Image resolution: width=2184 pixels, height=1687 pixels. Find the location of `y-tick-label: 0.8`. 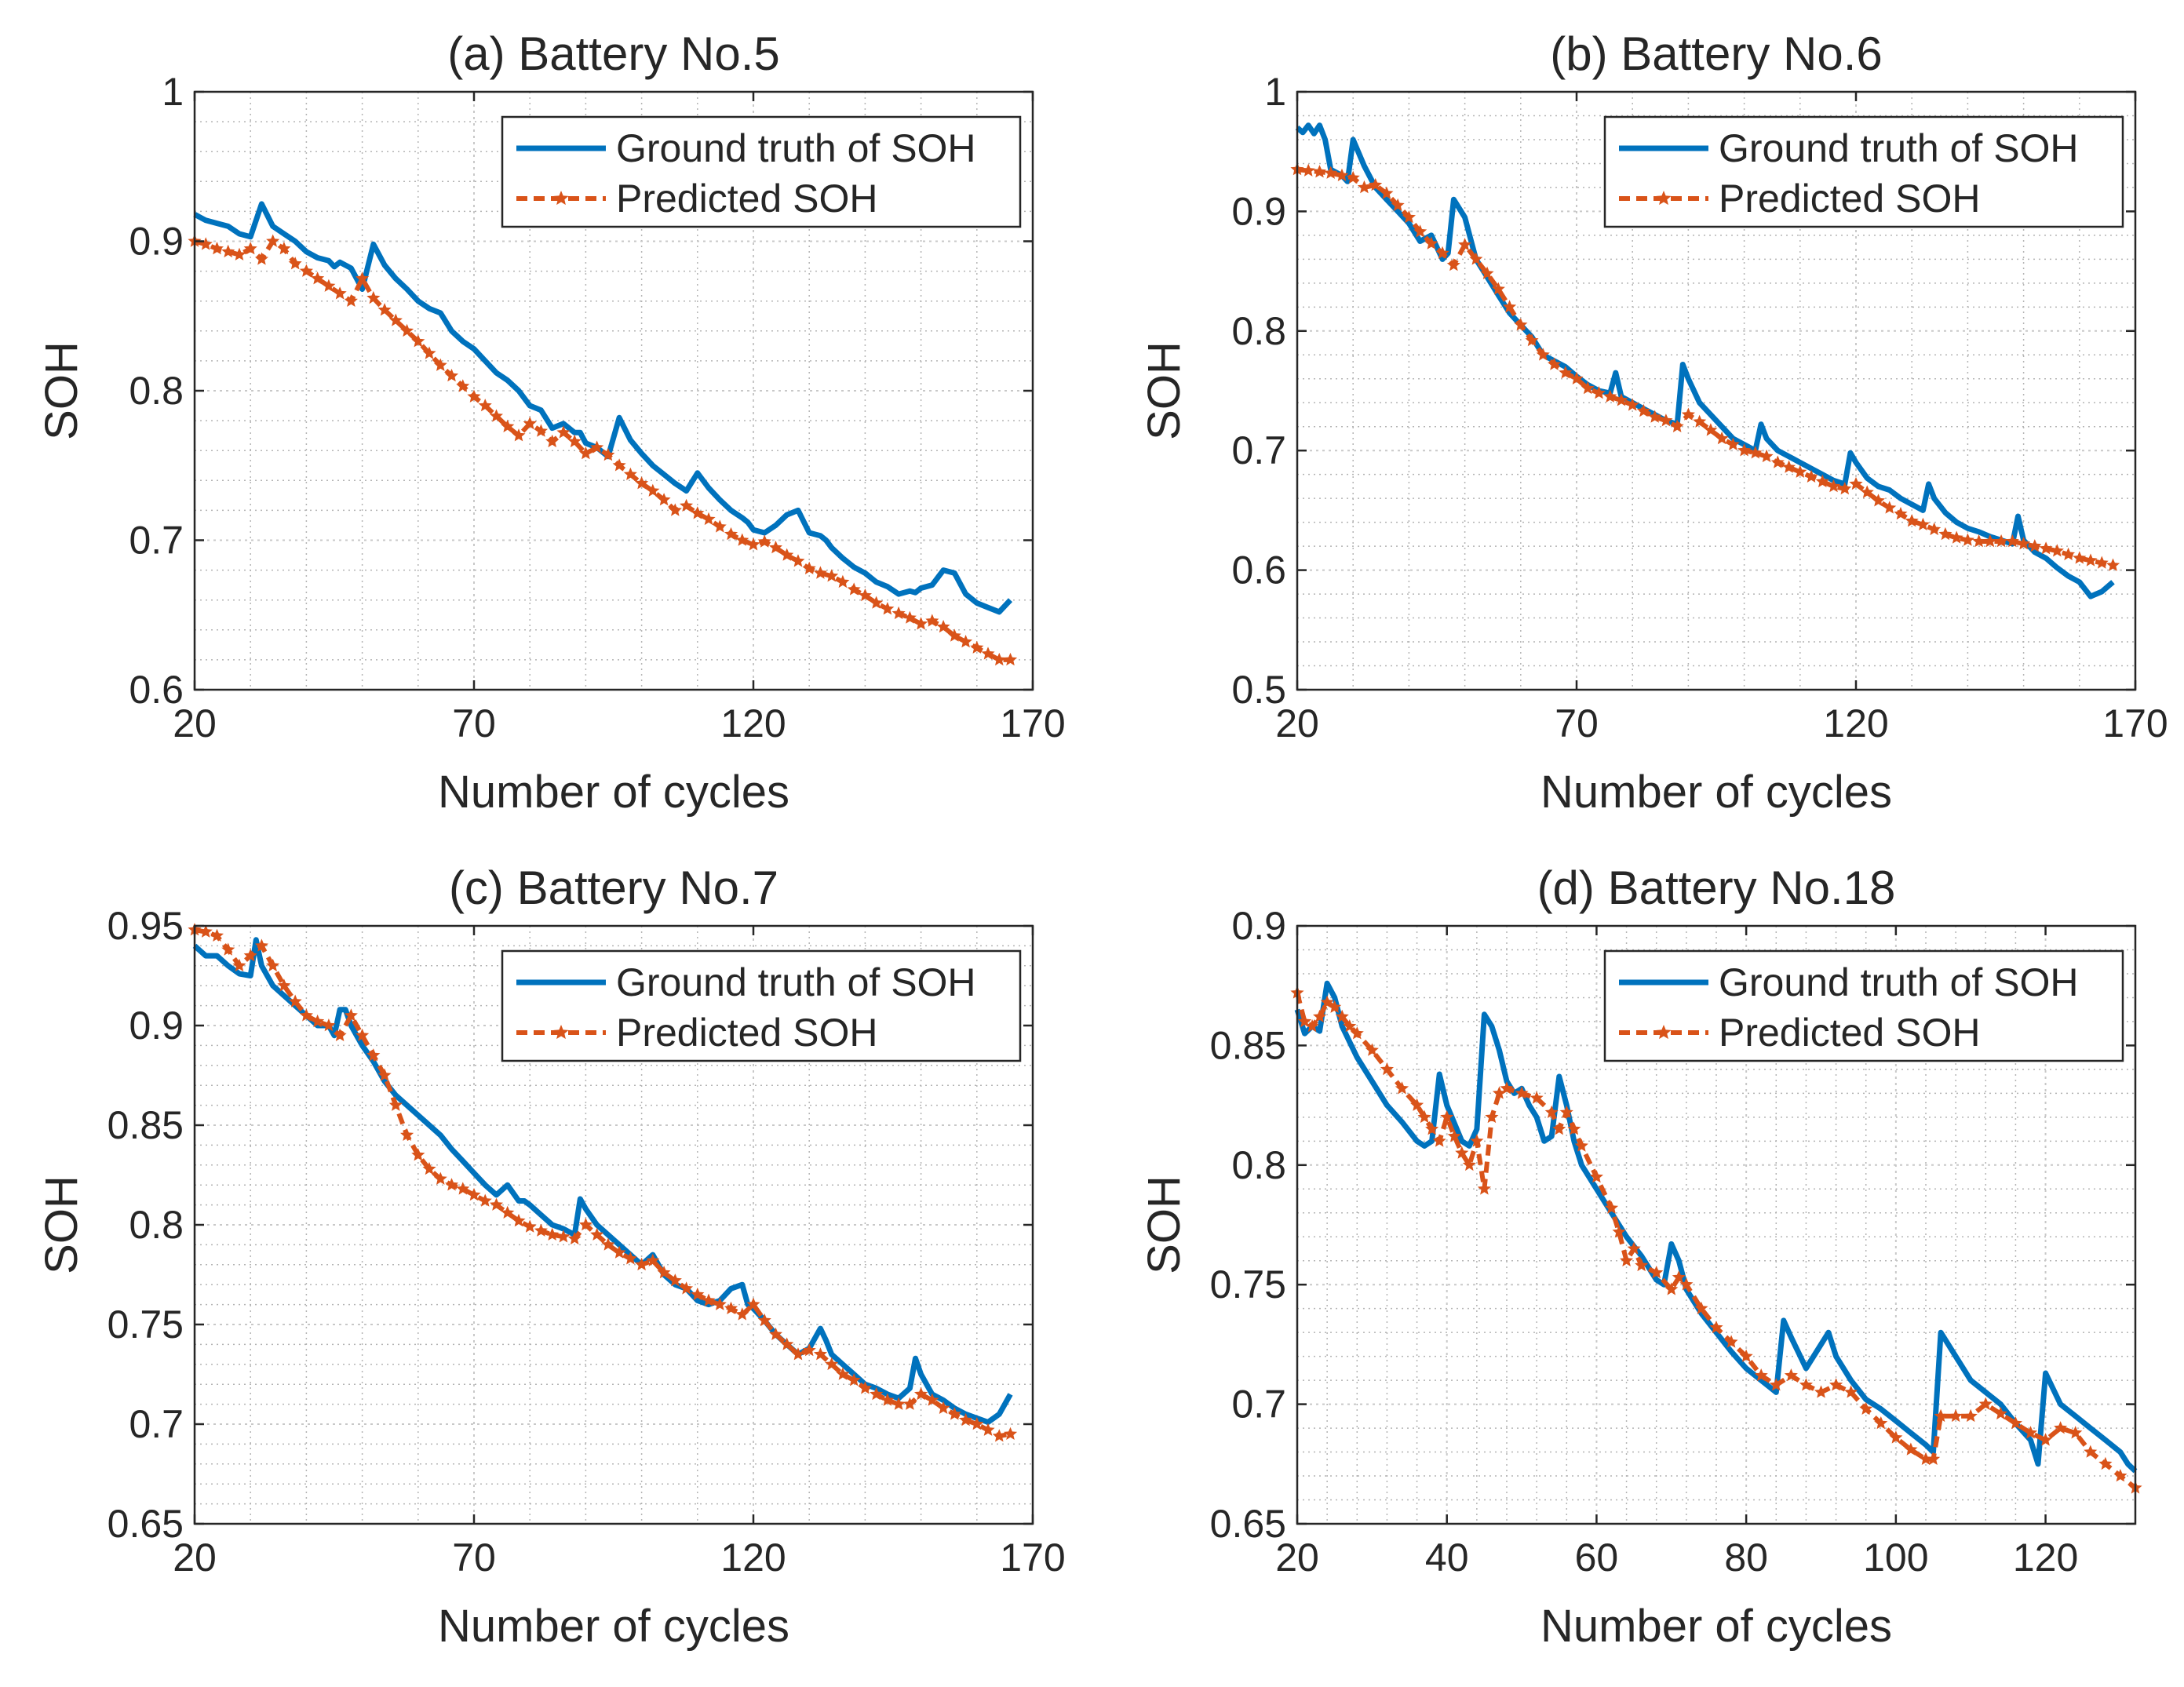

y-tick-label: 0.8 is located at coordinates (1258, 331).